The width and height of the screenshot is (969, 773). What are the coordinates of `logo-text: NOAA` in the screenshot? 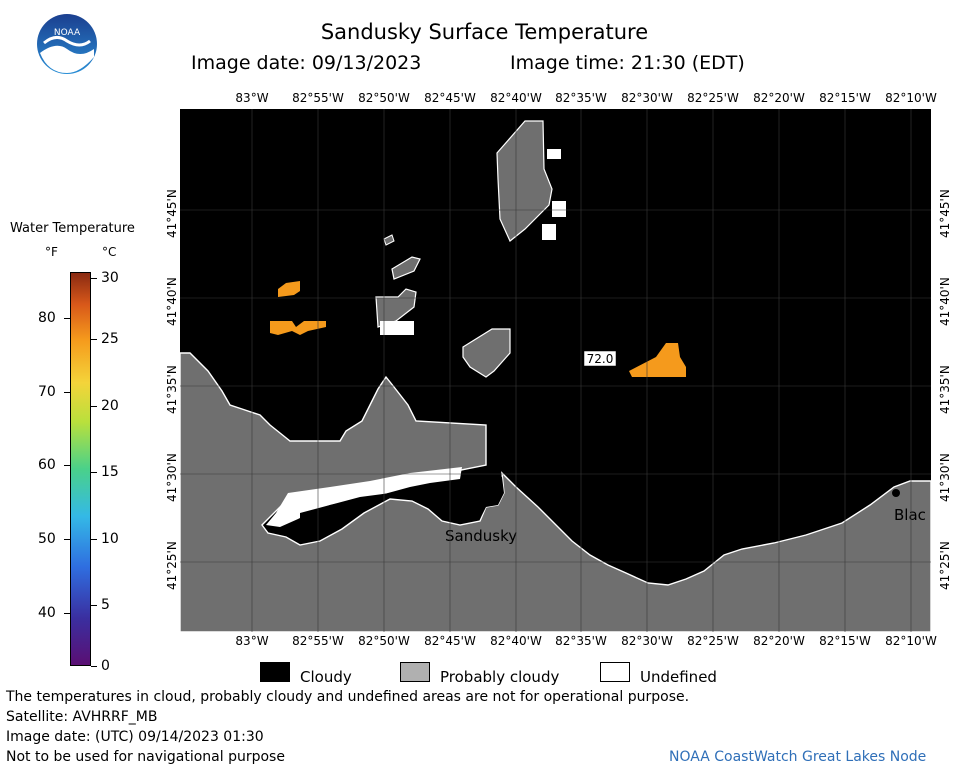 It's located at (67, 33).